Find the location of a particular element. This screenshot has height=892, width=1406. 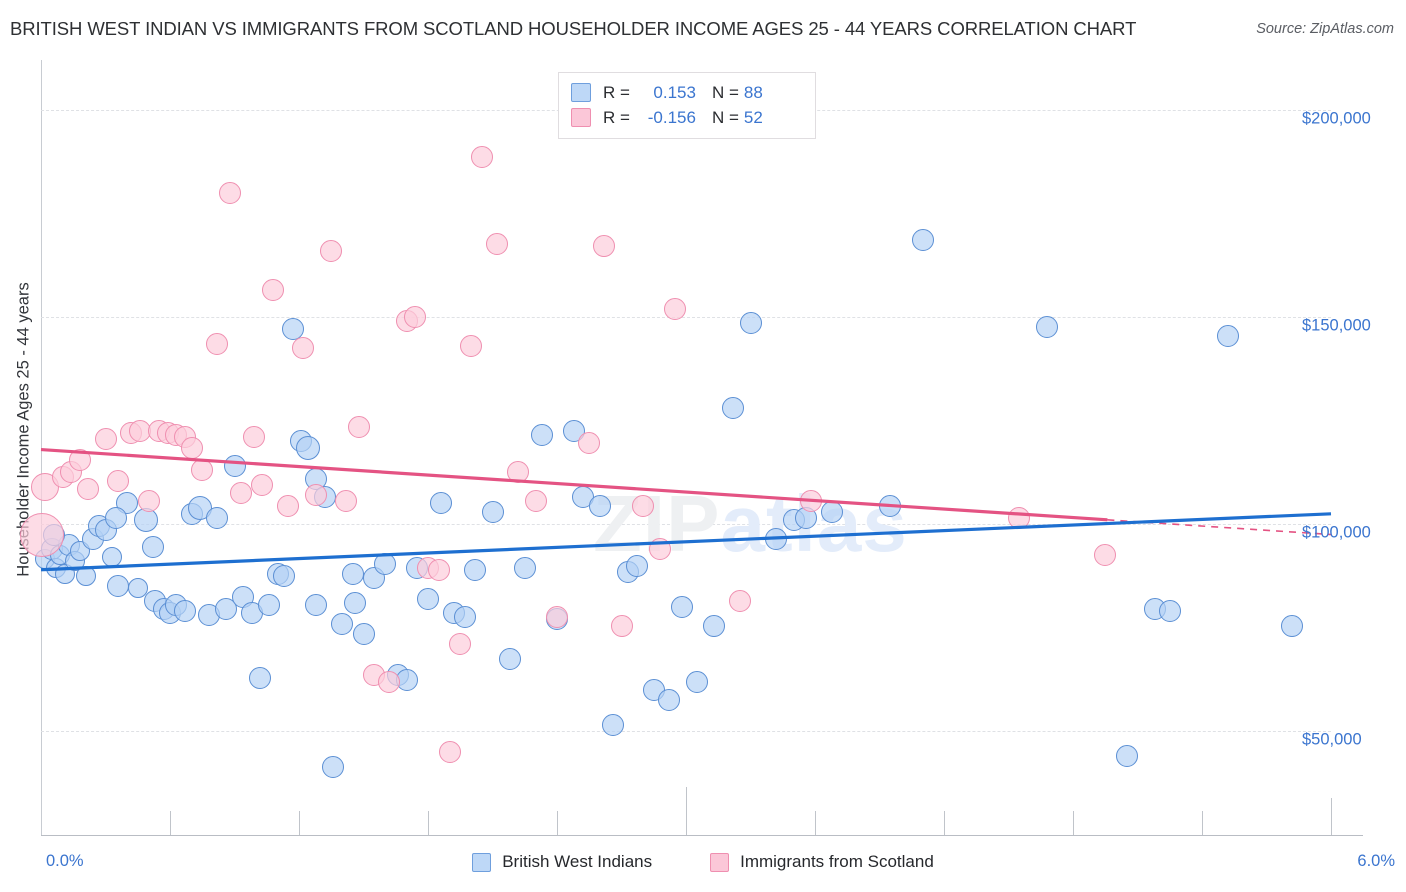

stats-row-pink: R = -0.156 N = 52 is located at coordinates (688, 117).